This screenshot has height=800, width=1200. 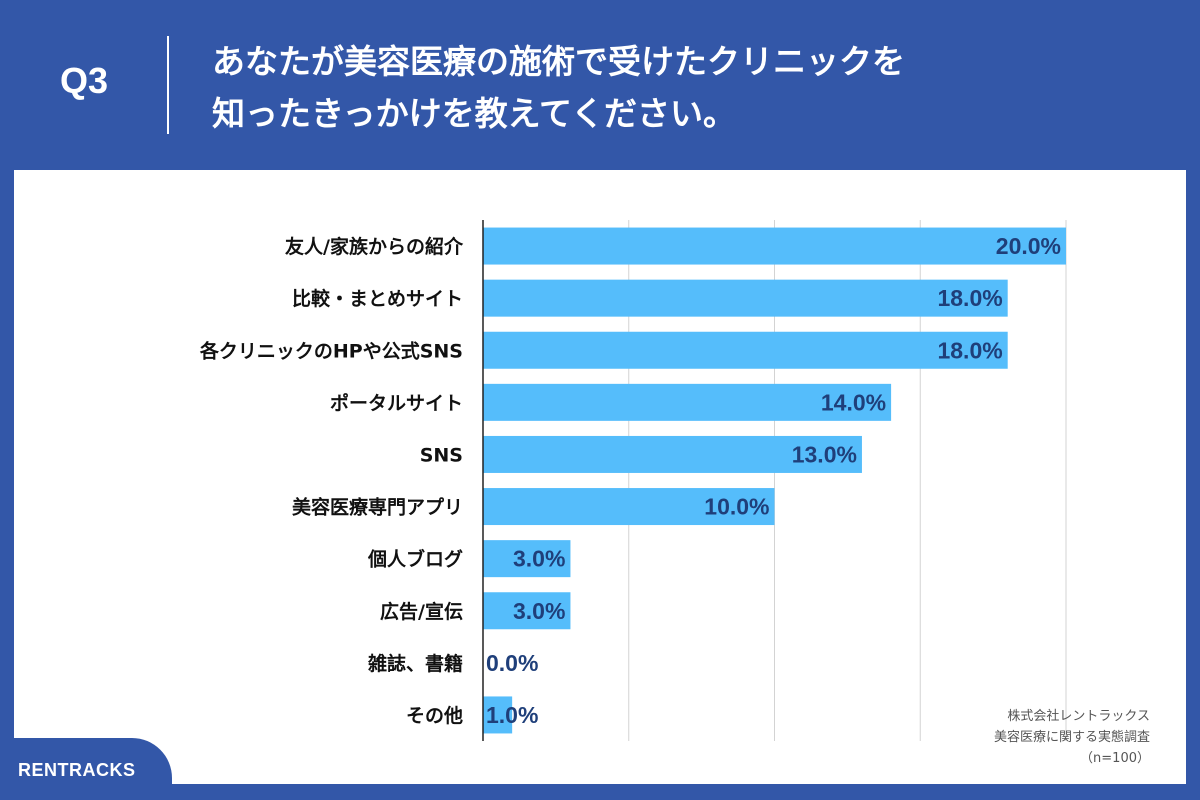 I want to click on brand-tab: RENTRACKS, so click(x=86, y=769).